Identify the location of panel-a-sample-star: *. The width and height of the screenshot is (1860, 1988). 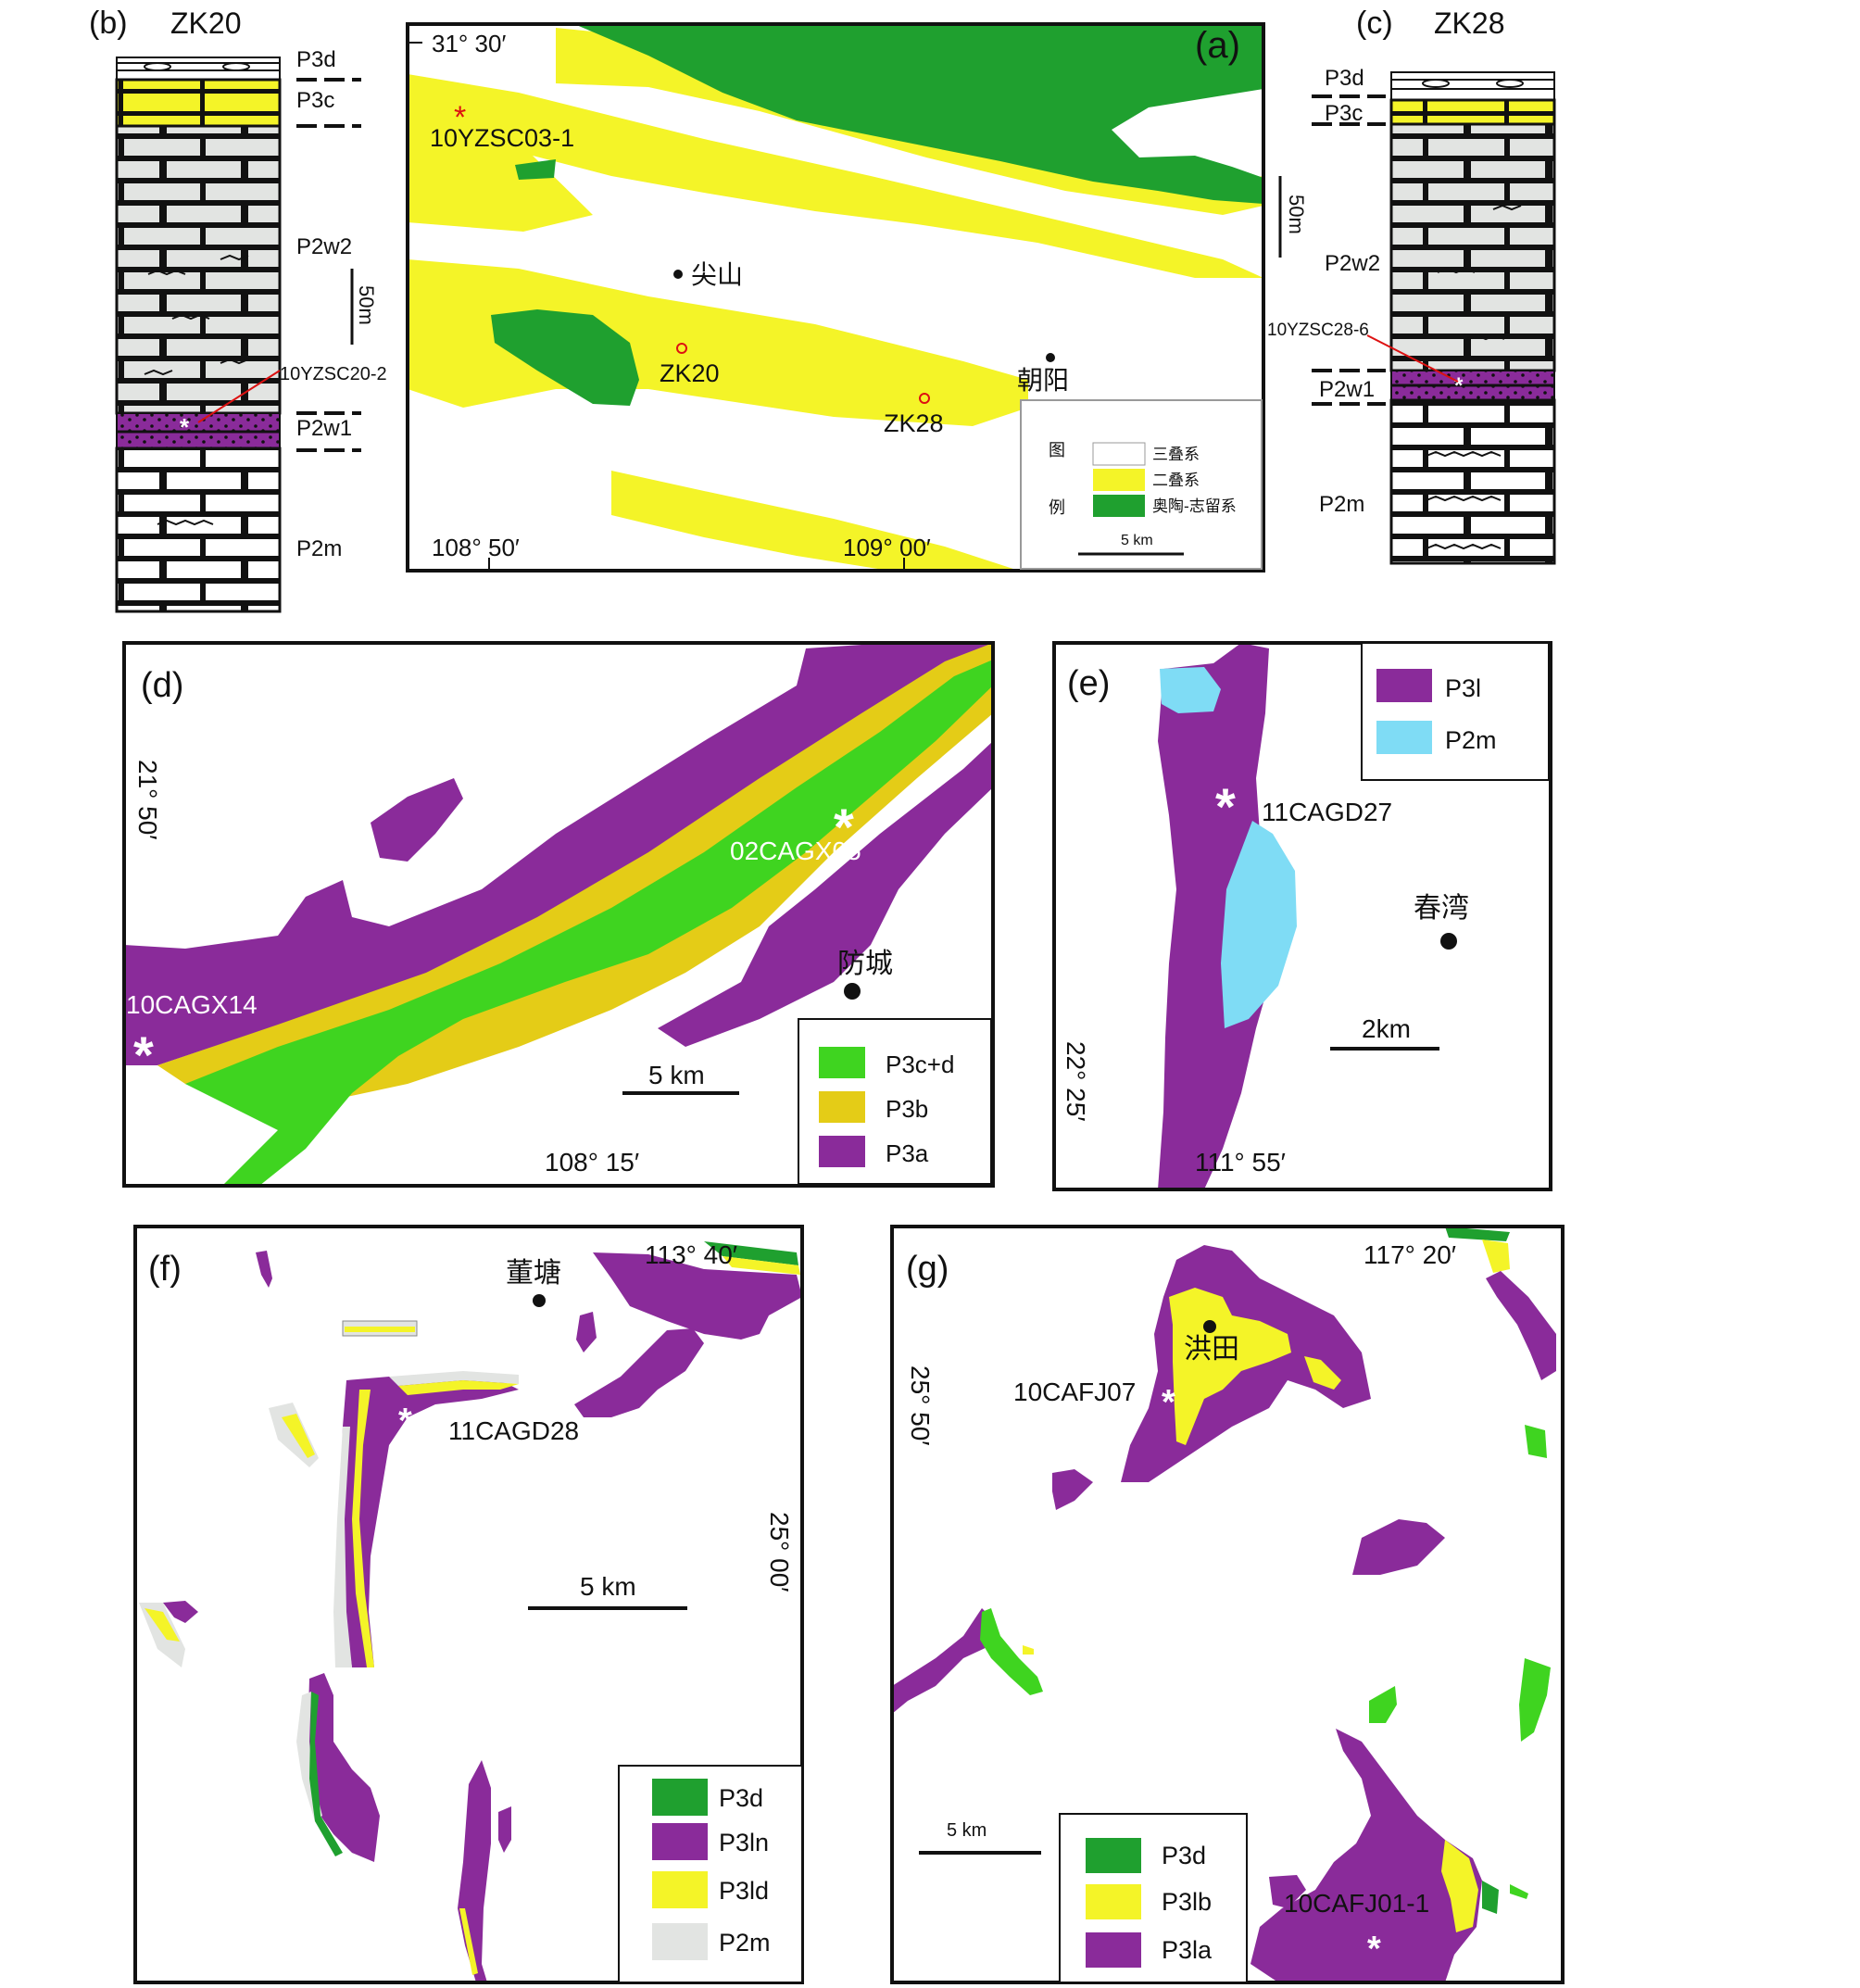
(460, 117).